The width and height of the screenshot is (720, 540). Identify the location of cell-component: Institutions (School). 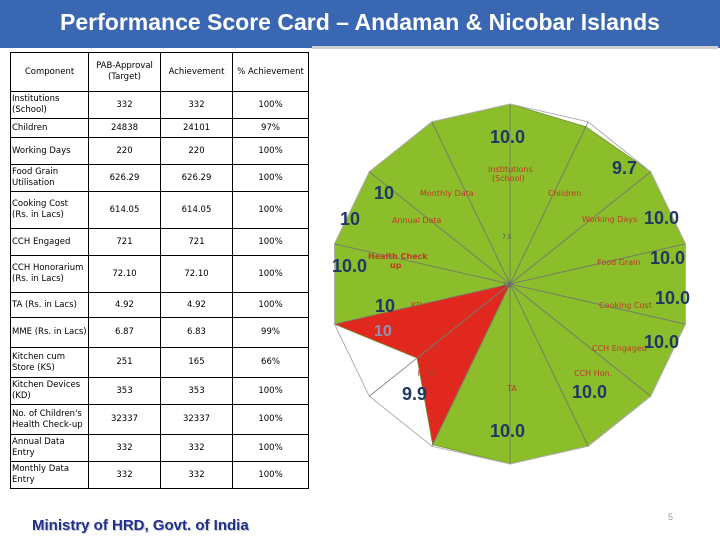
(49, 105).